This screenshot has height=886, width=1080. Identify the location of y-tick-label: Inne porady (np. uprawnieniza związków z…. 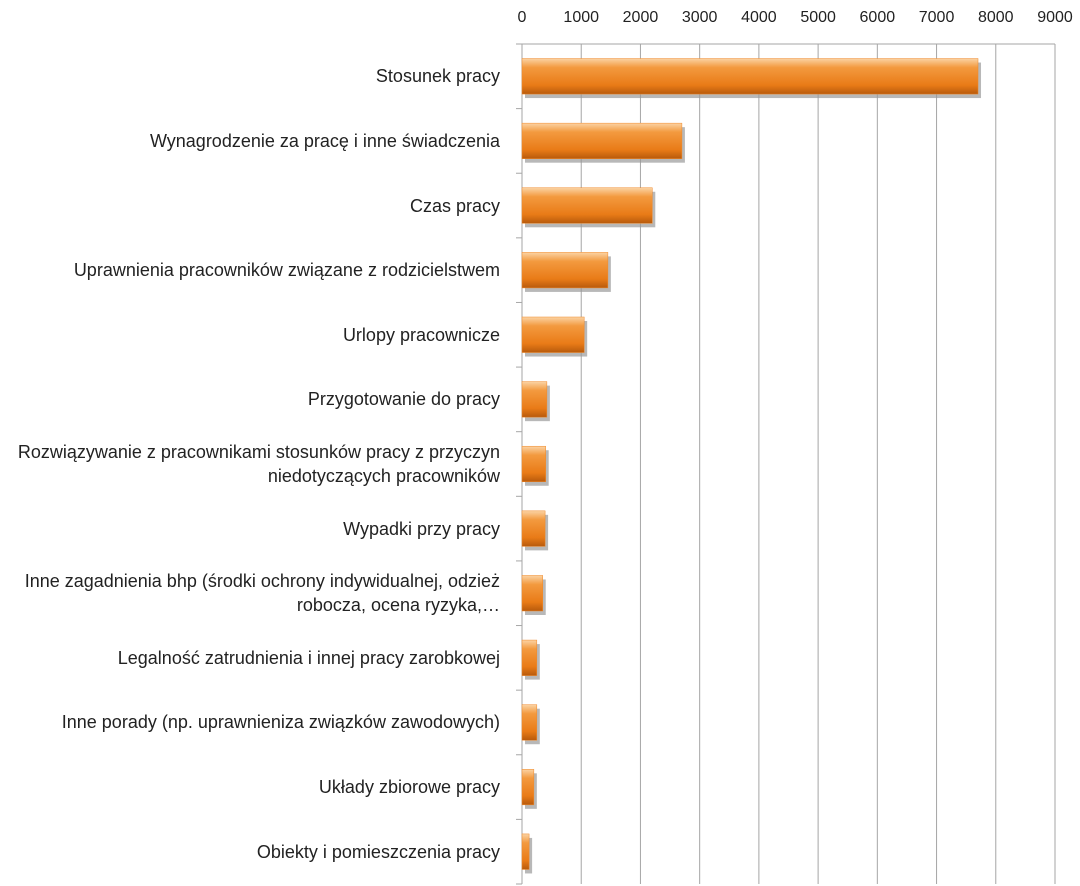
(280, 722).